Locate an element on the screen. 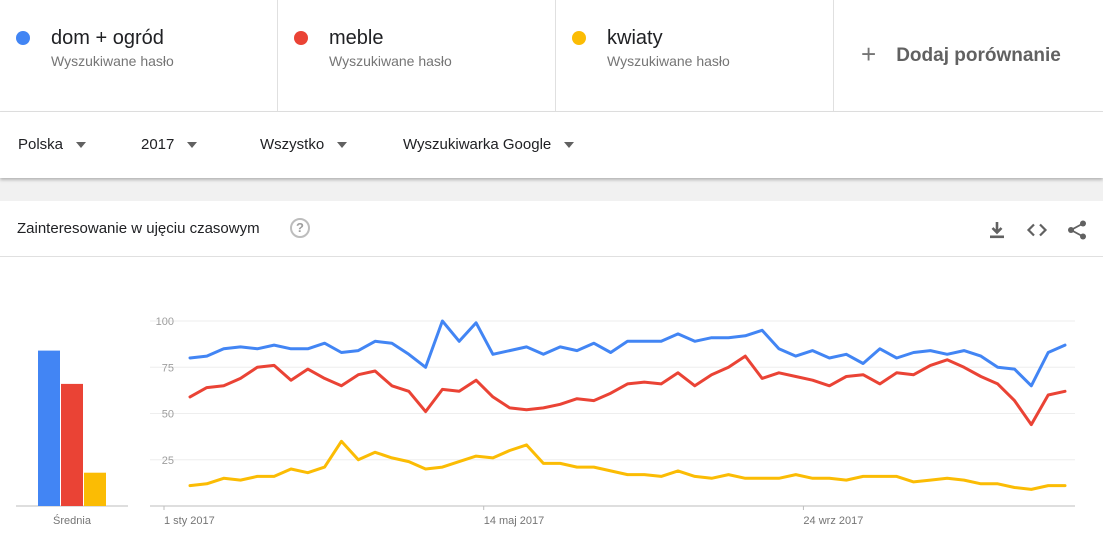 This screenshot has height=546, width=1103. term-name: kwiaty is located at coordinates (635, 38).